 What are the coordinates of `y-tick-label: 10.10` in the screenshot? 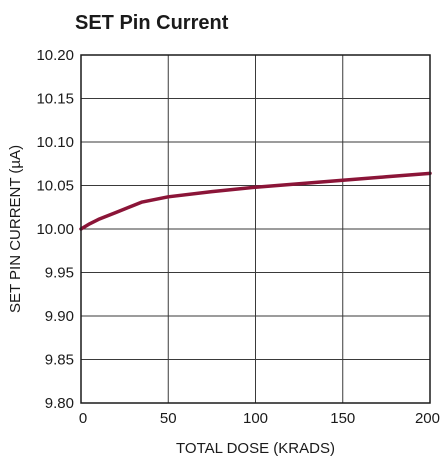 It's located at (55, 142).